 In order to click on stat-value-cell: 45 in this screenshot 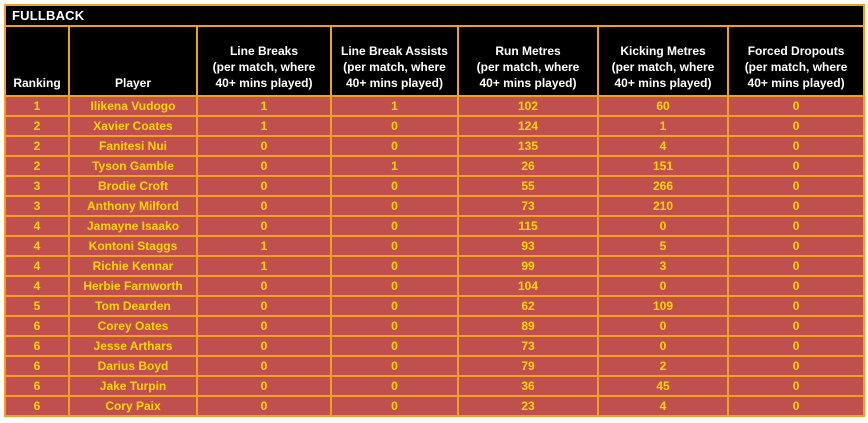, I will do `click(663, 386)`.